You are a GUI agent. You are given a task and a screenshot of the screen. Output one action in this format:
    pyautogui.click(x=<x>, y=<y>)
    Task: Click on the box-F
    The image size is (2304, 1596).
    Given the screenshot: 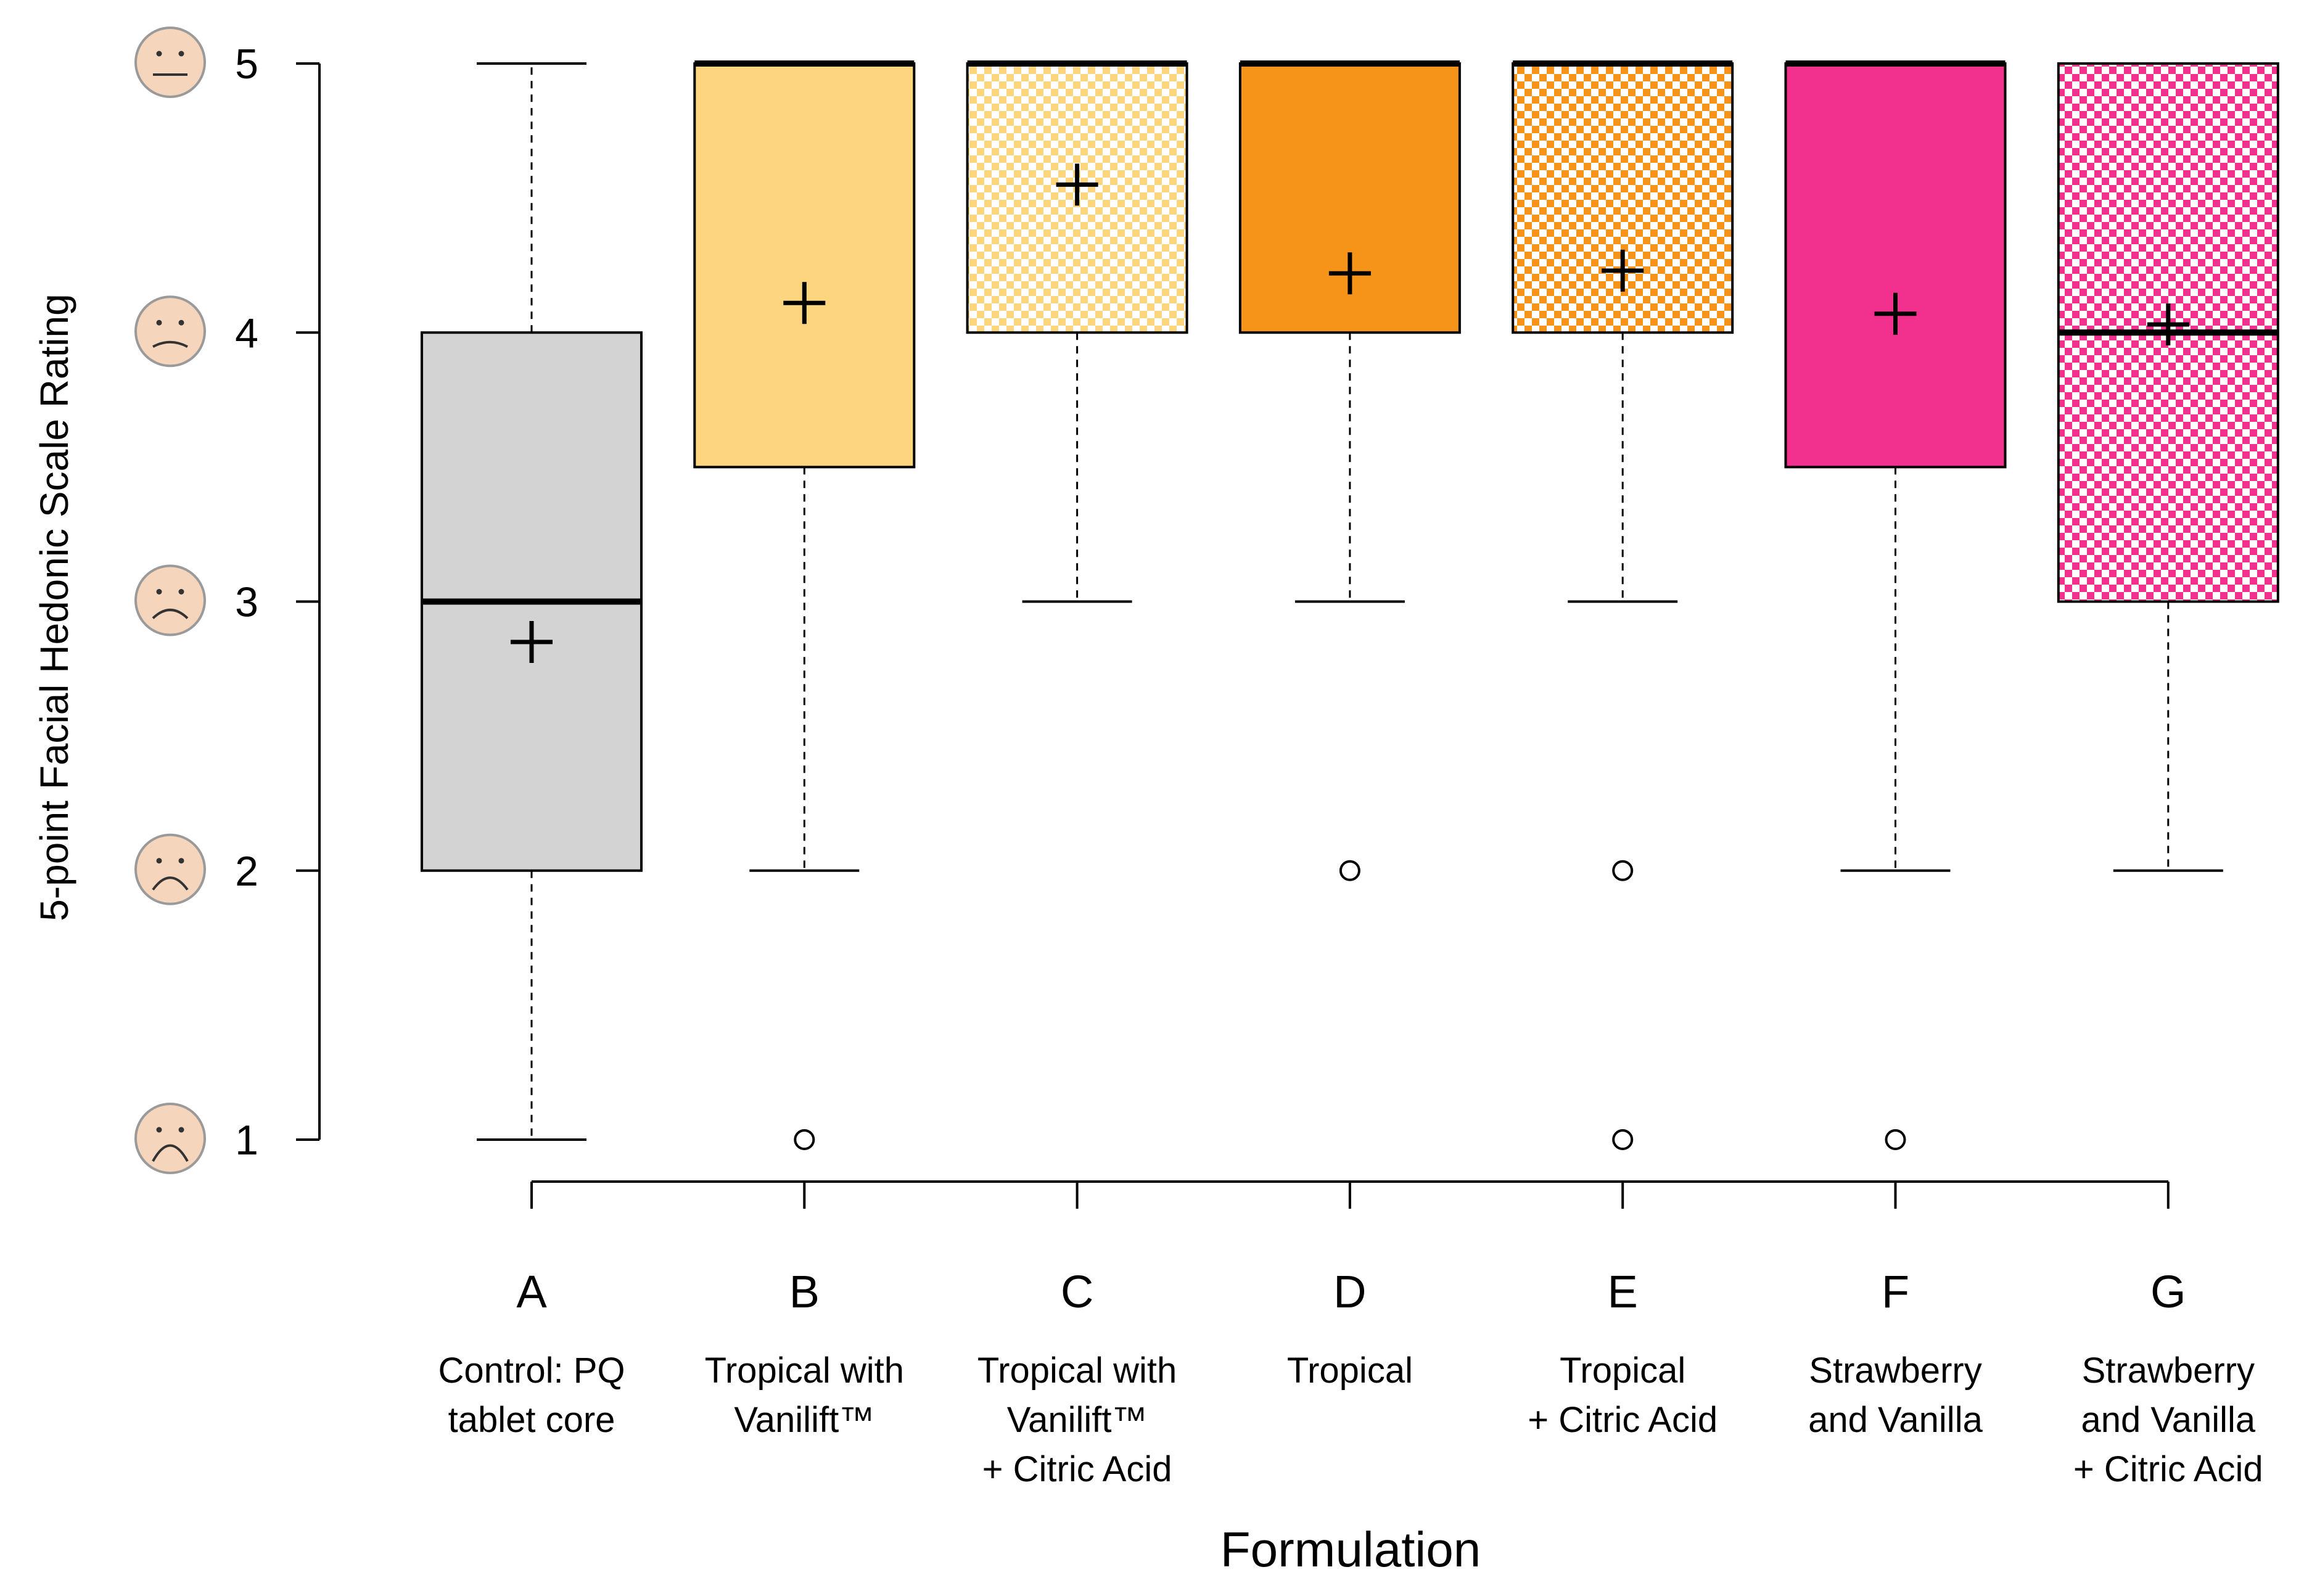 What is the action you would take?
    pyautogui.click(x=1895, y=605)
    